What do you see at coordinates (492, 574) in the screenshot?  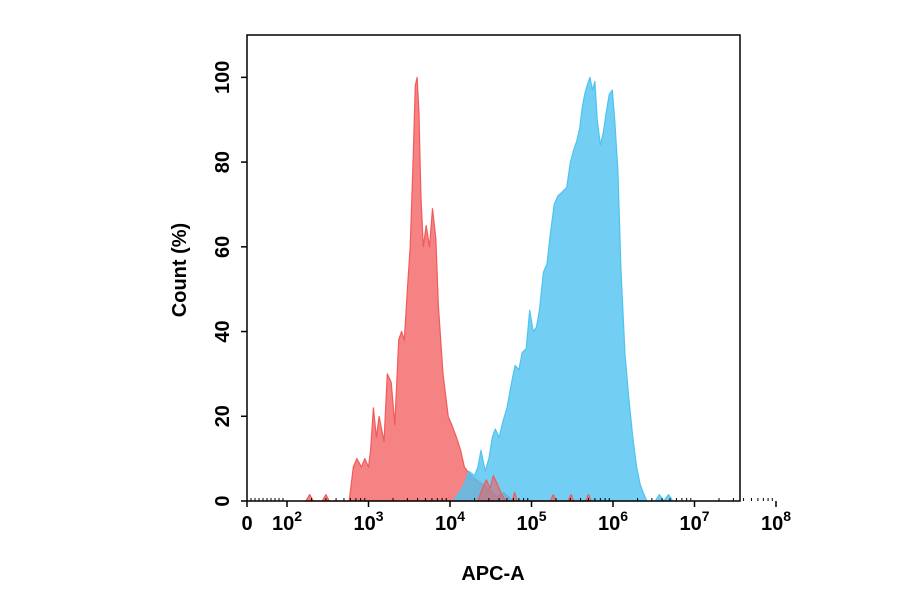 I see `x-axis-title: APC-A` at bounding box center [492, 574].